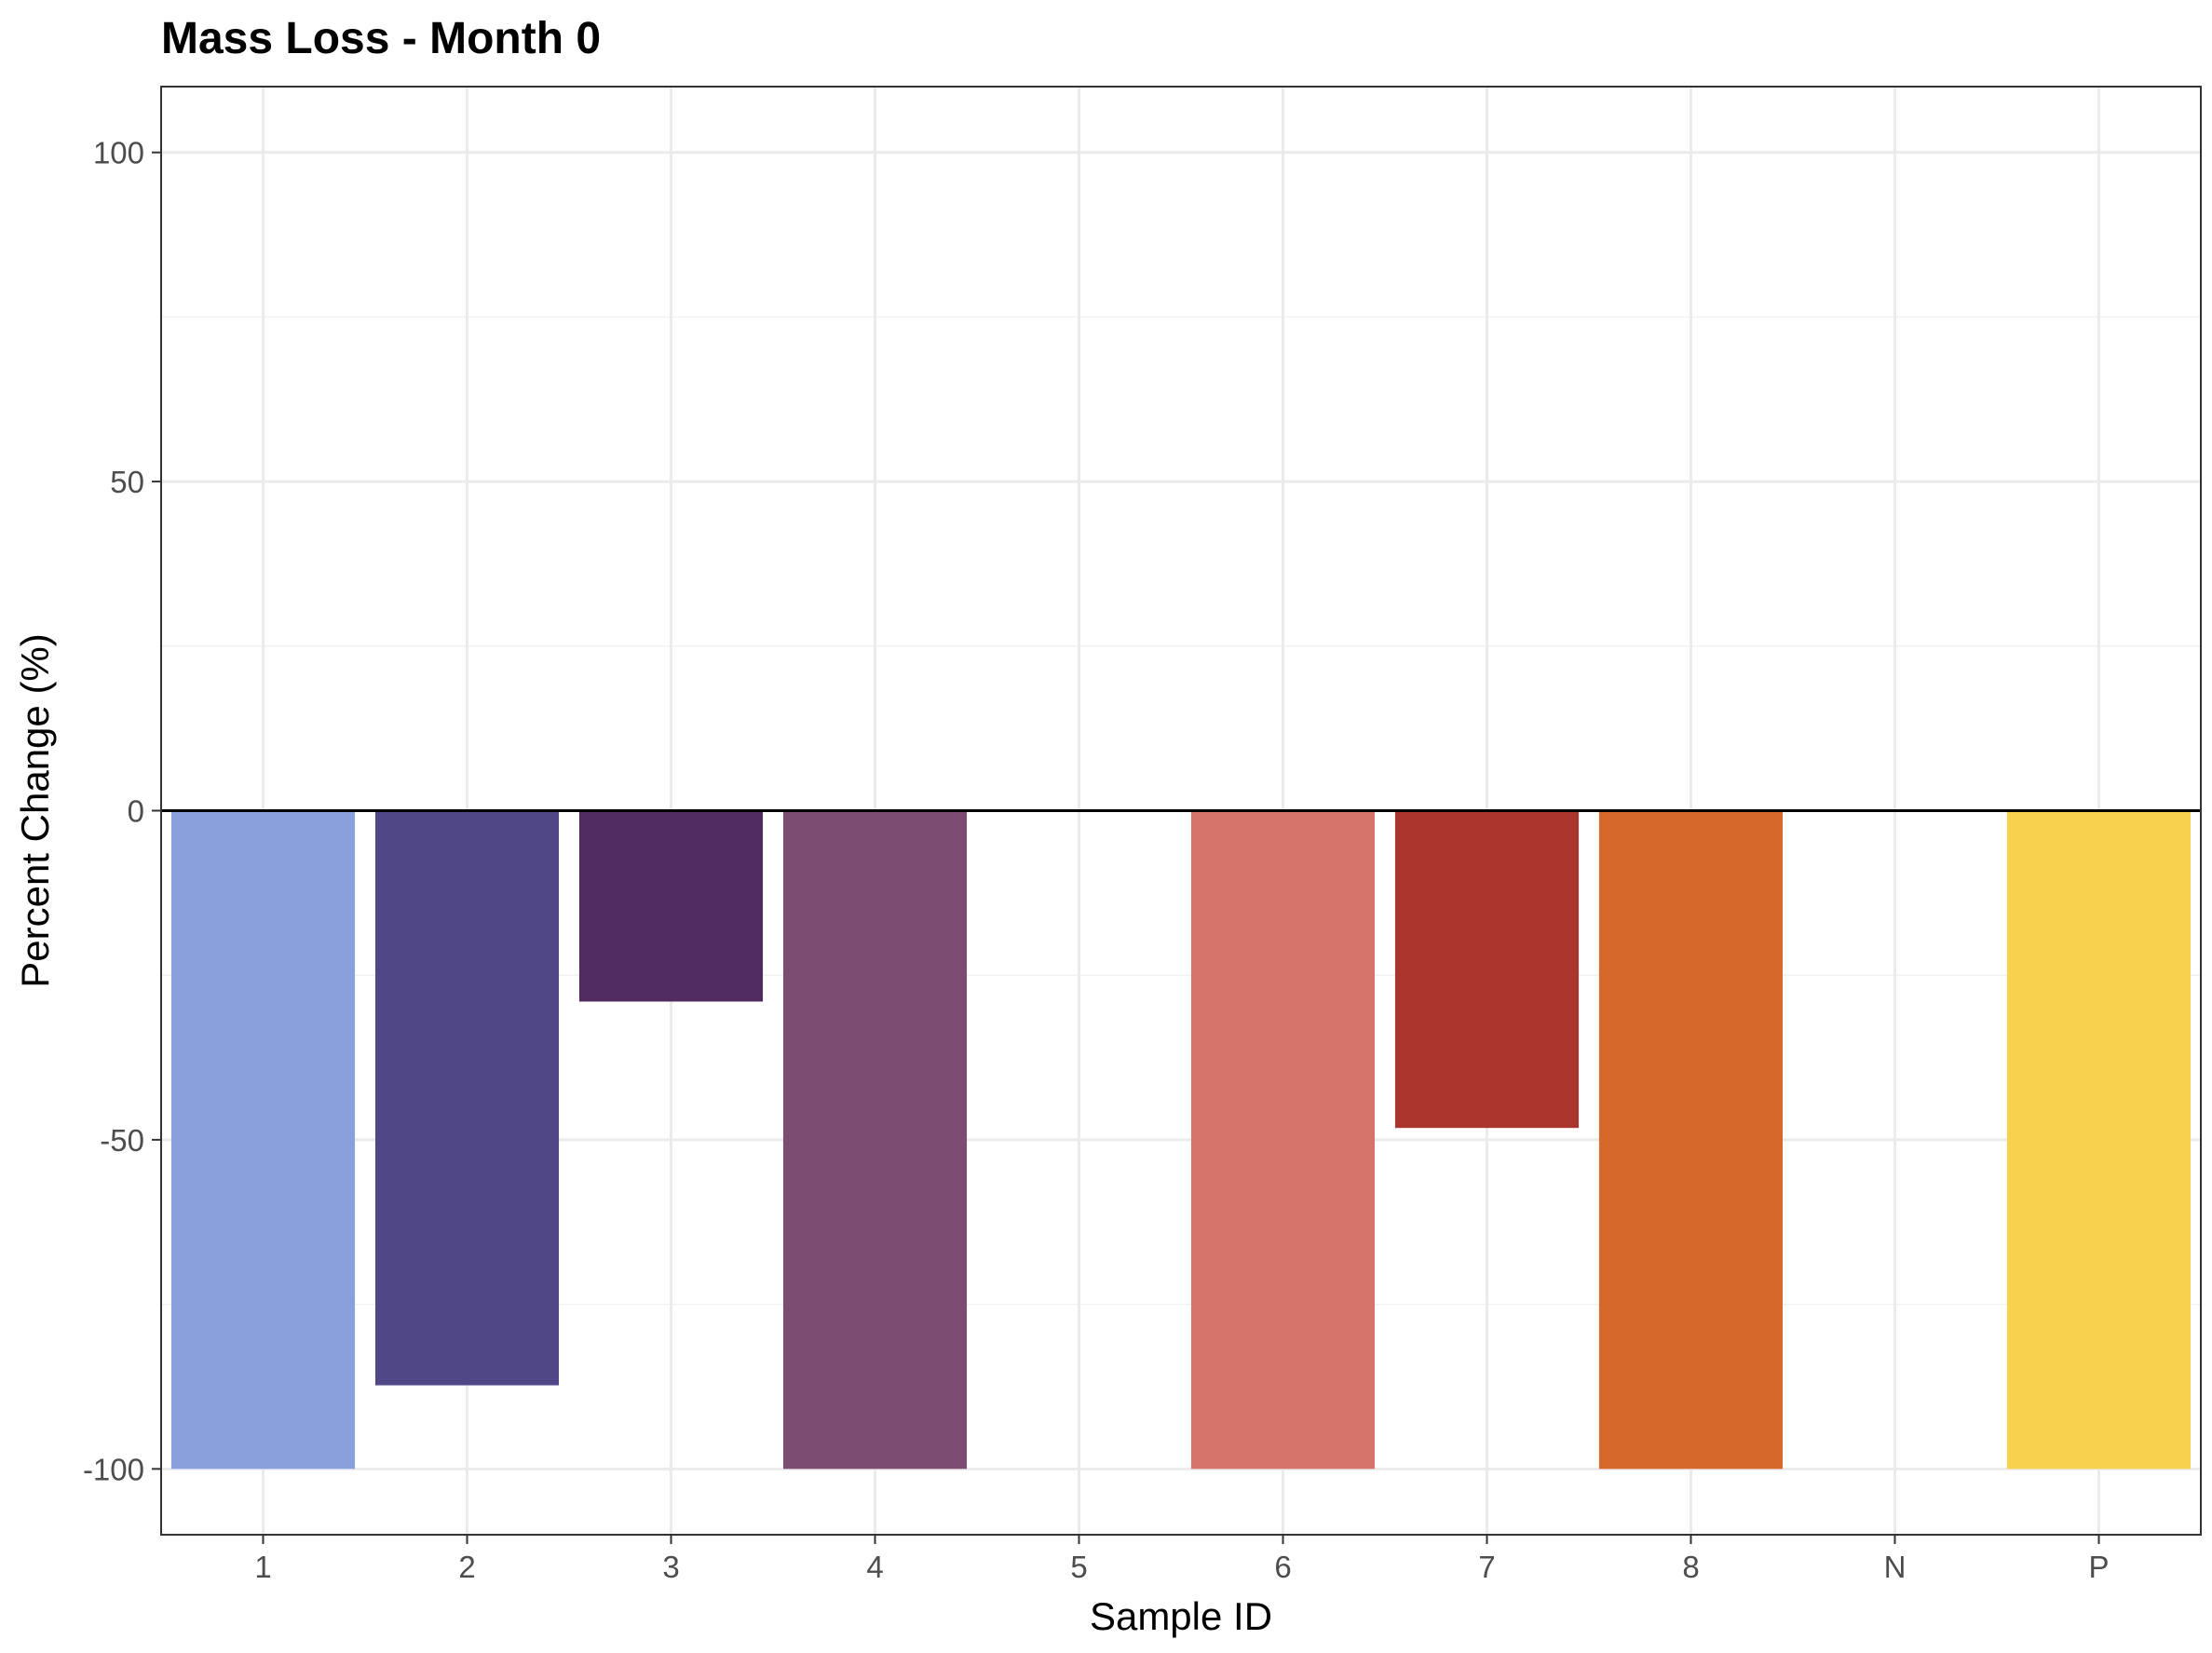  Describe the element at coordinates (122, 1140) in the screenshot. I see `y-tick-label: -50` at that location.